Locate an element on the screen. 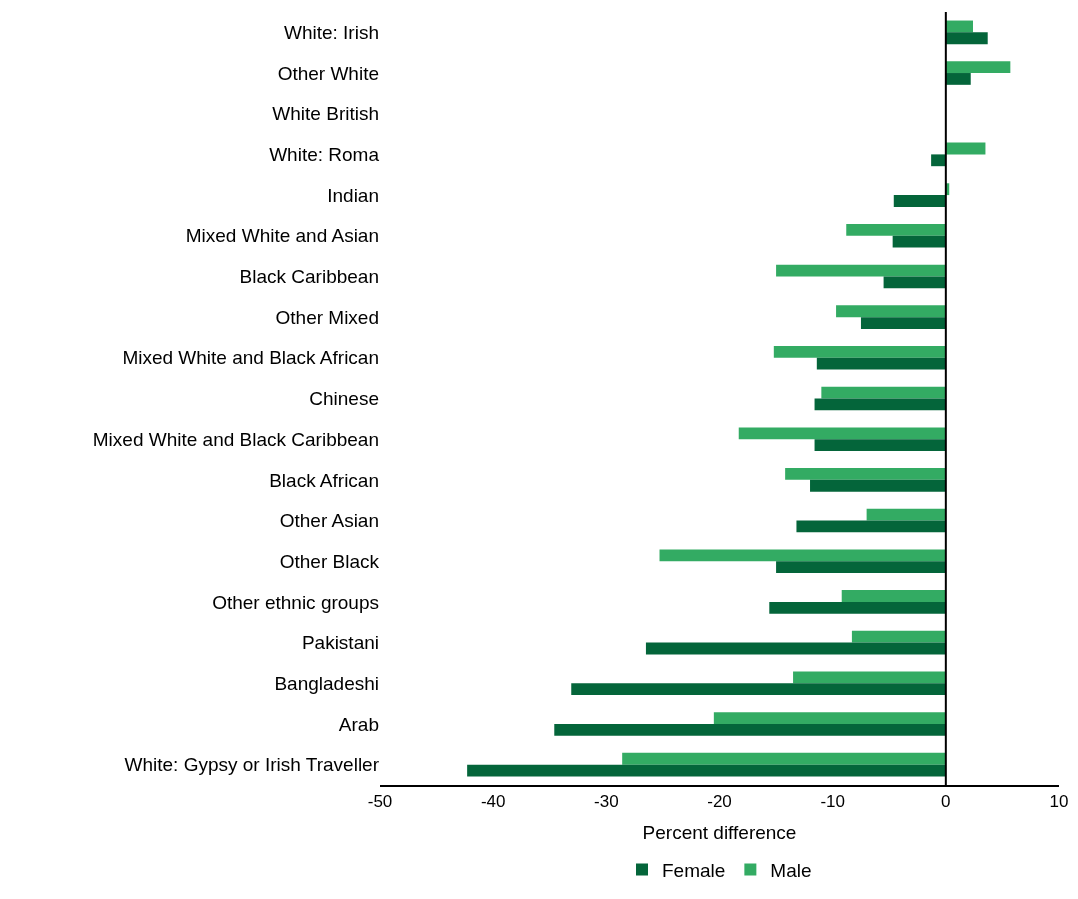 This screenshot has height=899, width=1078. y-tick-label: Indian is located at coordinates (353, 195).